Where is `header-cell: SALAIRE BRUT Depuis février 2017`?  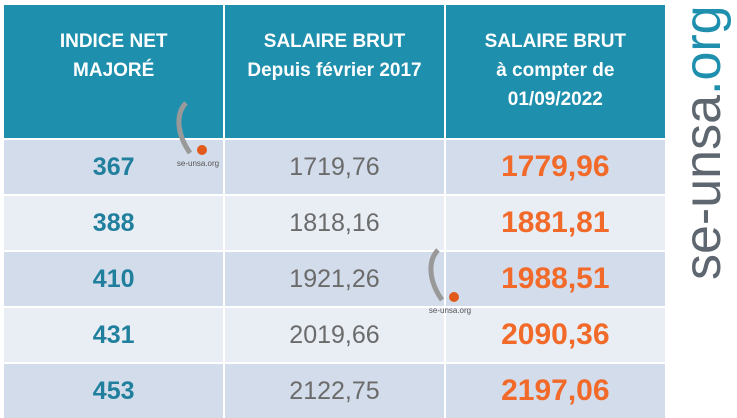 header-cell: SALAIRE BRUT Depuis février 2017 is located at coordinates (335, 72).